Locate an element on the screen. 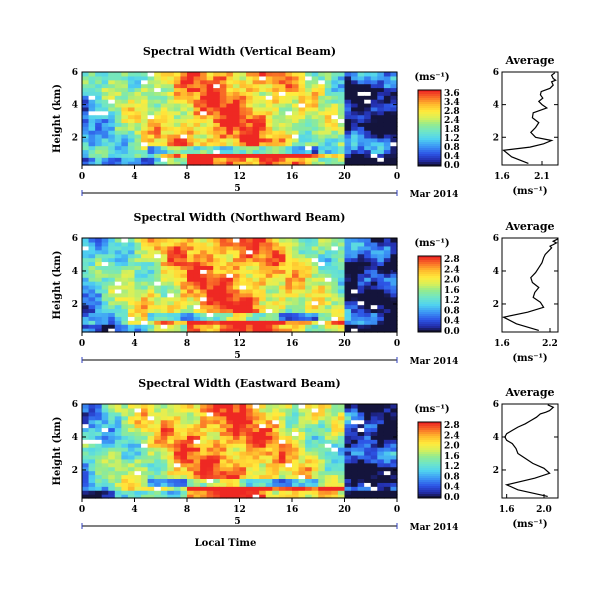 The height and width of the screenshot is (598, 610). colorbar-frame is located at coordinates (429, 128).